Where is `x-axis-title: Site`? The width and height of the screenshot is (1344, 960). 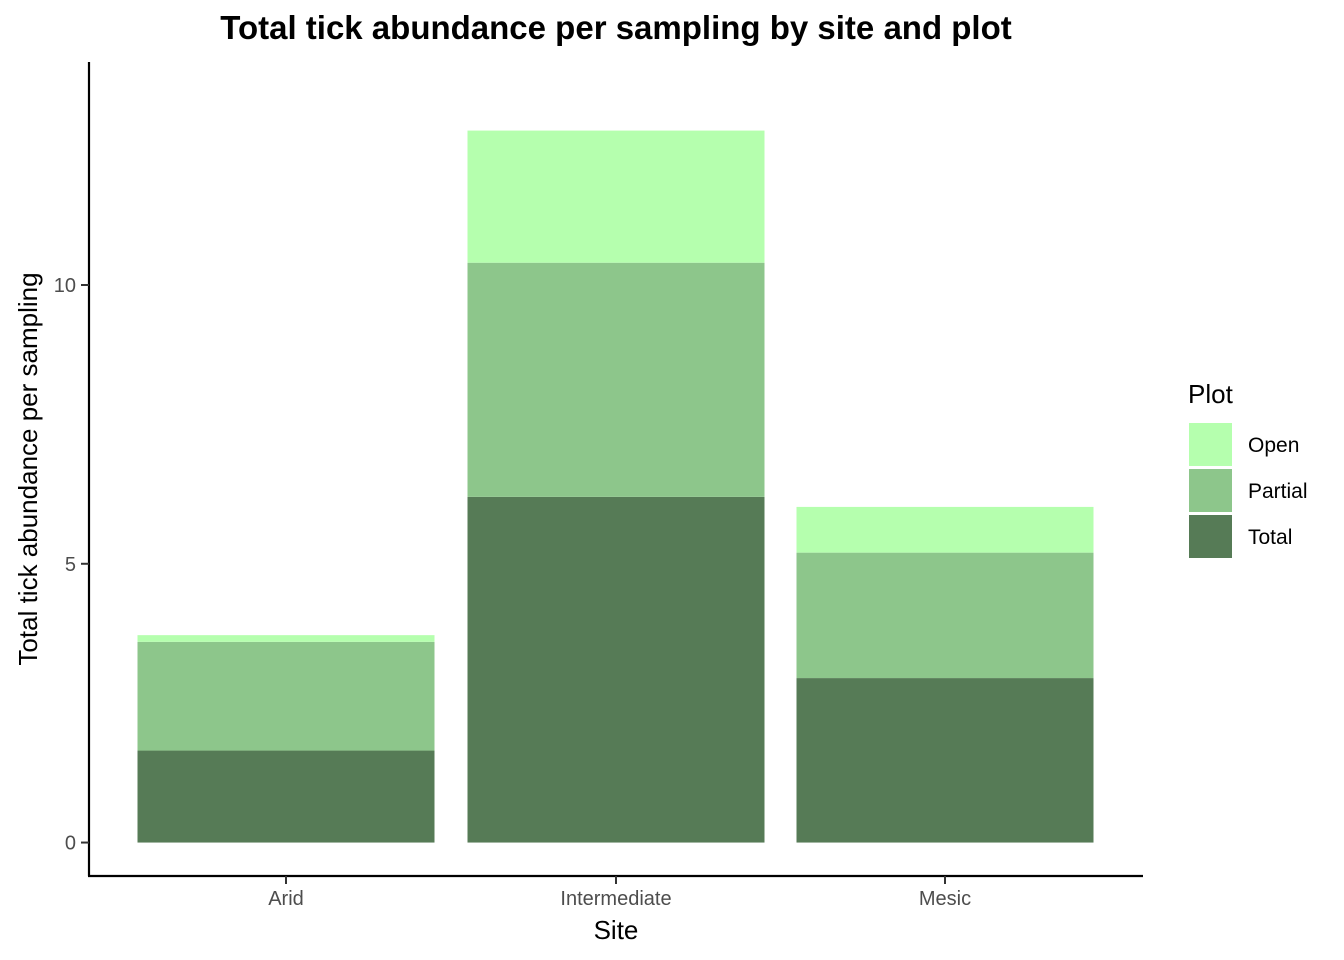
x-axis-title: Site is located at coordinates (616, 930).